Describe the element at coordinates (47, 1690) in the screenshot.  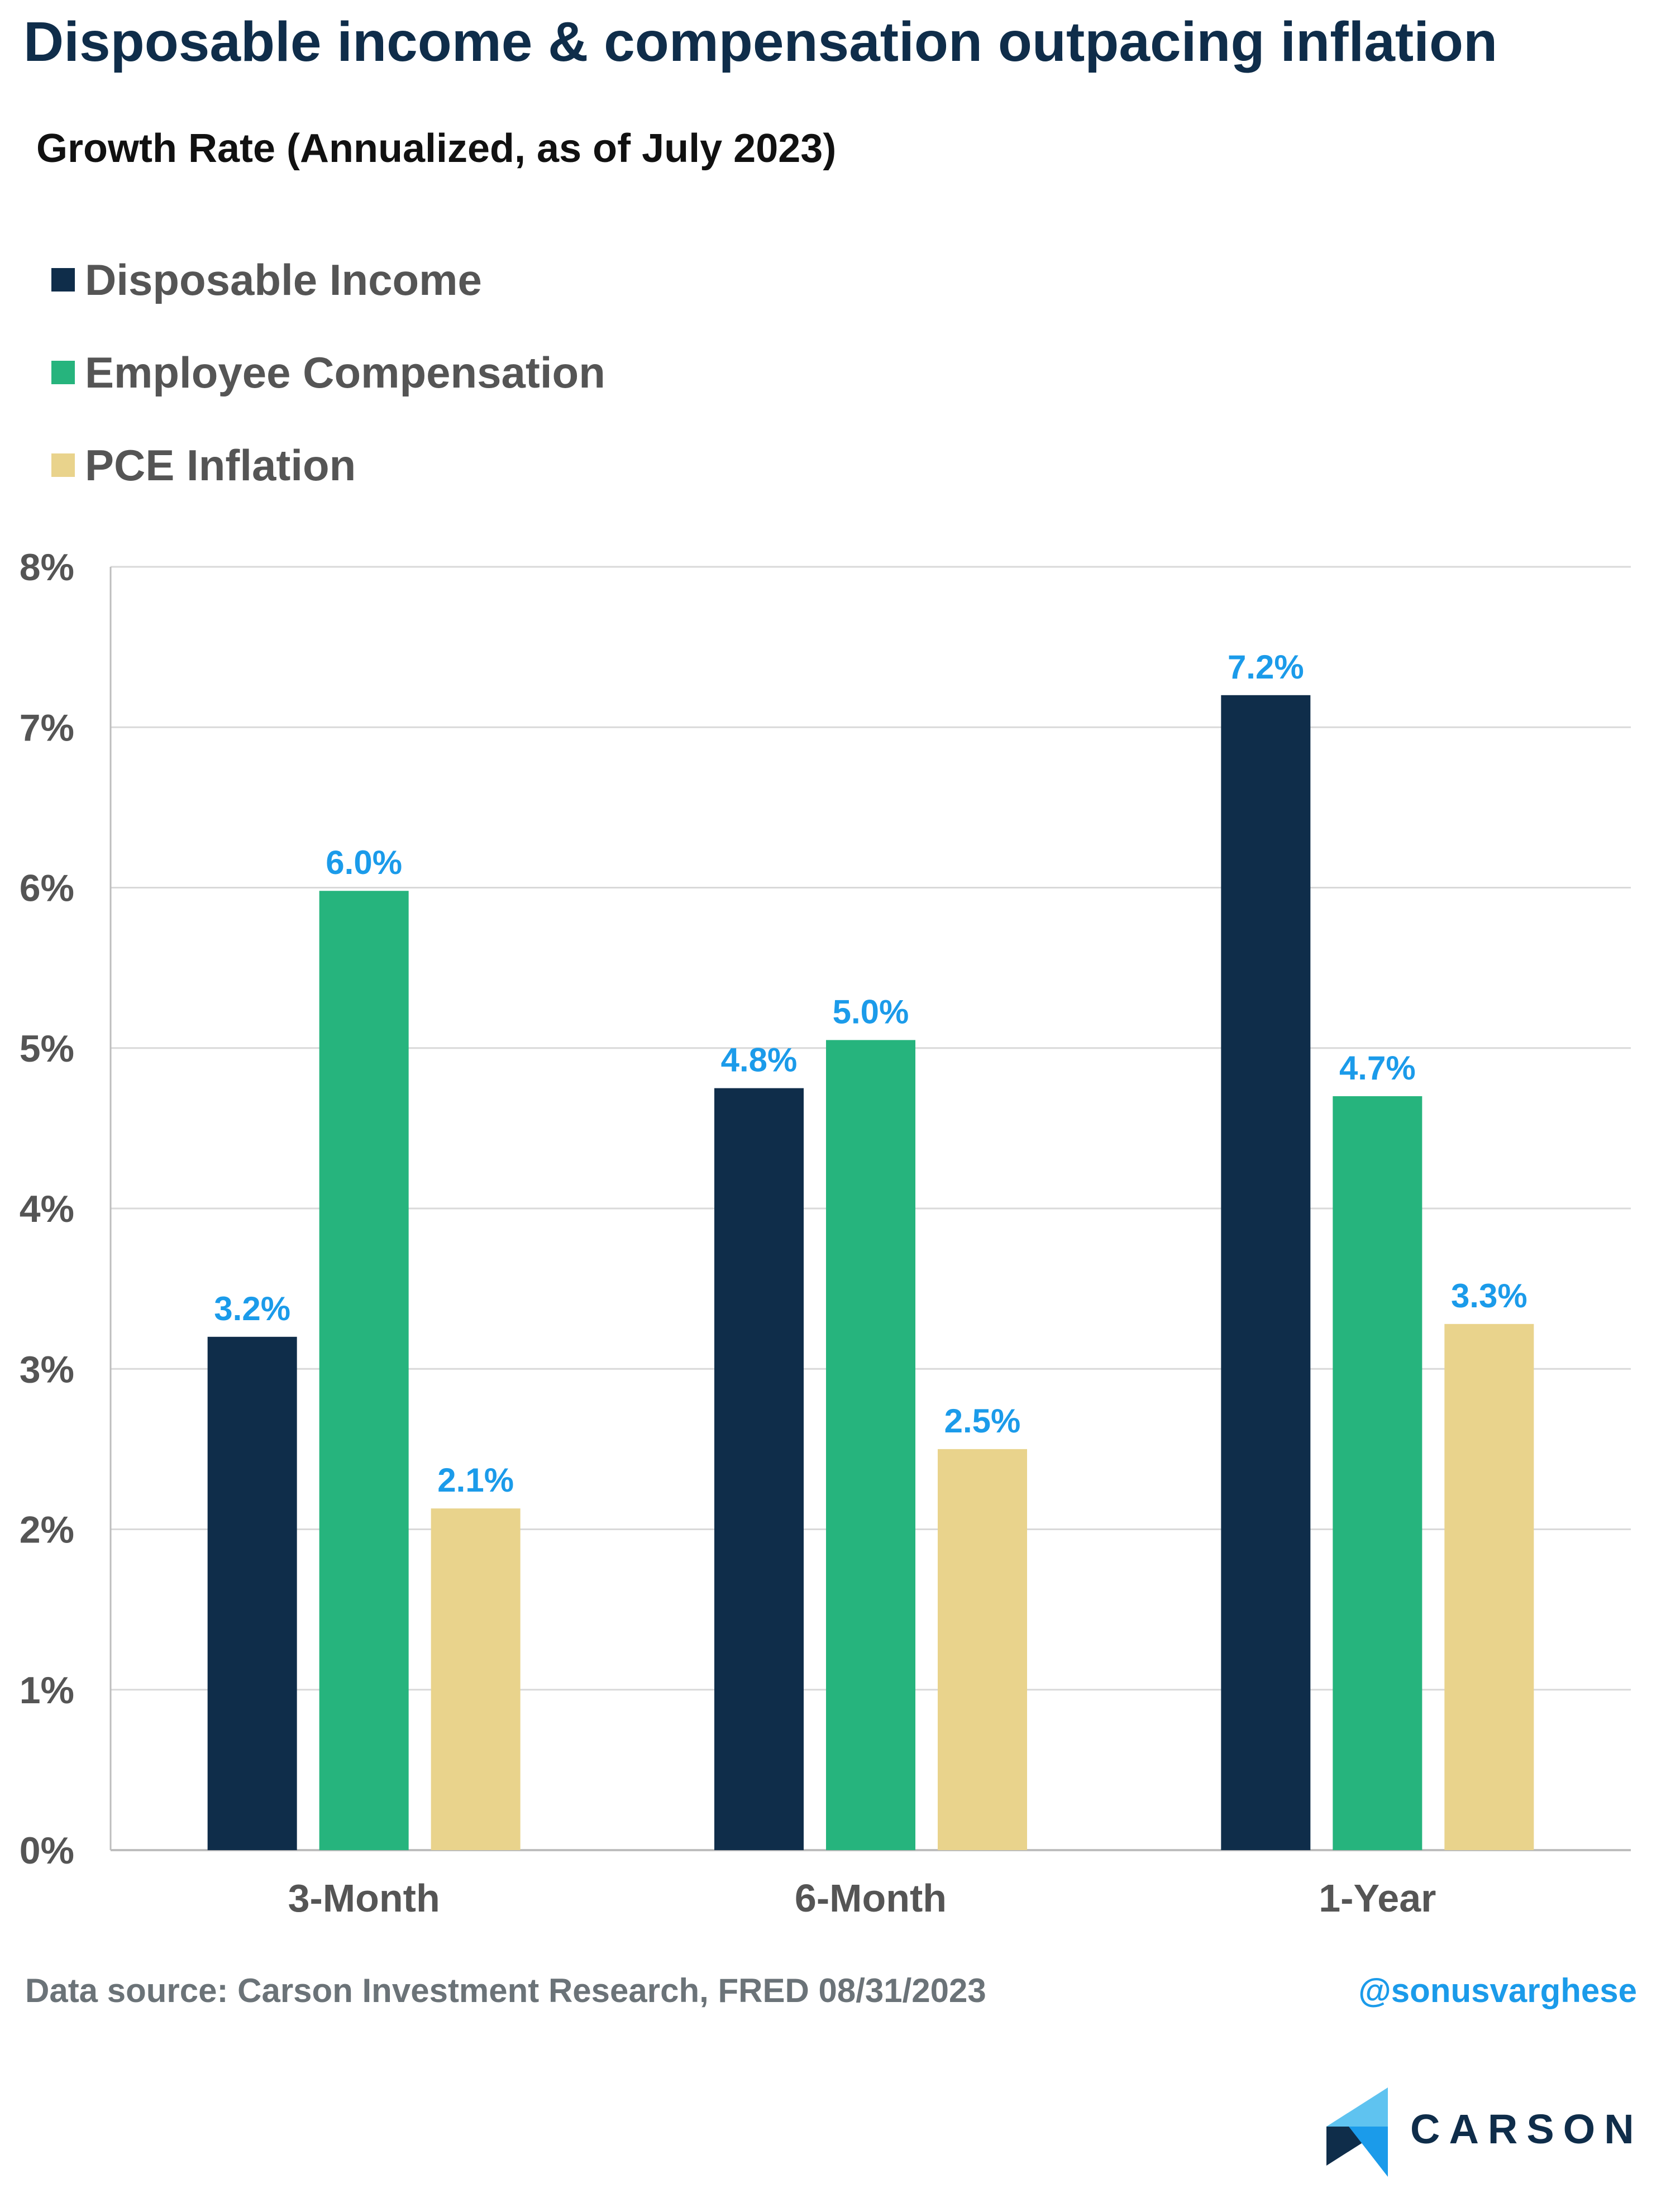
I see `y-tick-label: 1%` at that location.